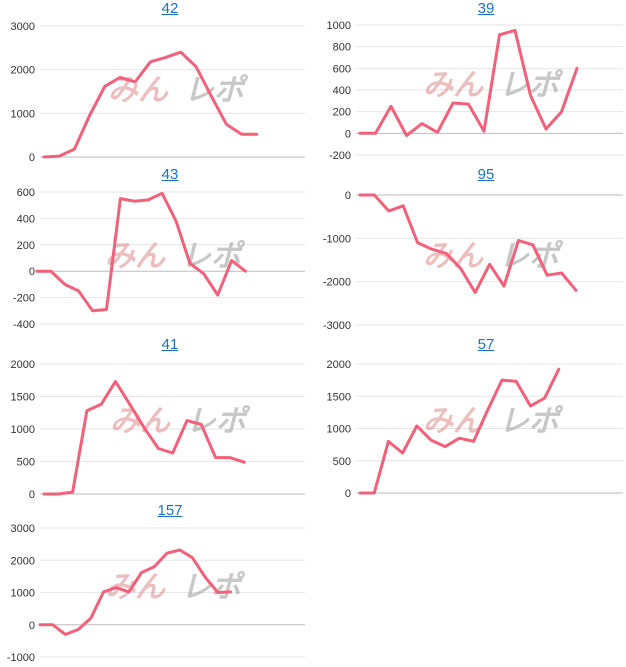  I want to click on chart-panel-157: 157 -1000 0 1000 2000 3000 みん レポ, so click(155, 584).